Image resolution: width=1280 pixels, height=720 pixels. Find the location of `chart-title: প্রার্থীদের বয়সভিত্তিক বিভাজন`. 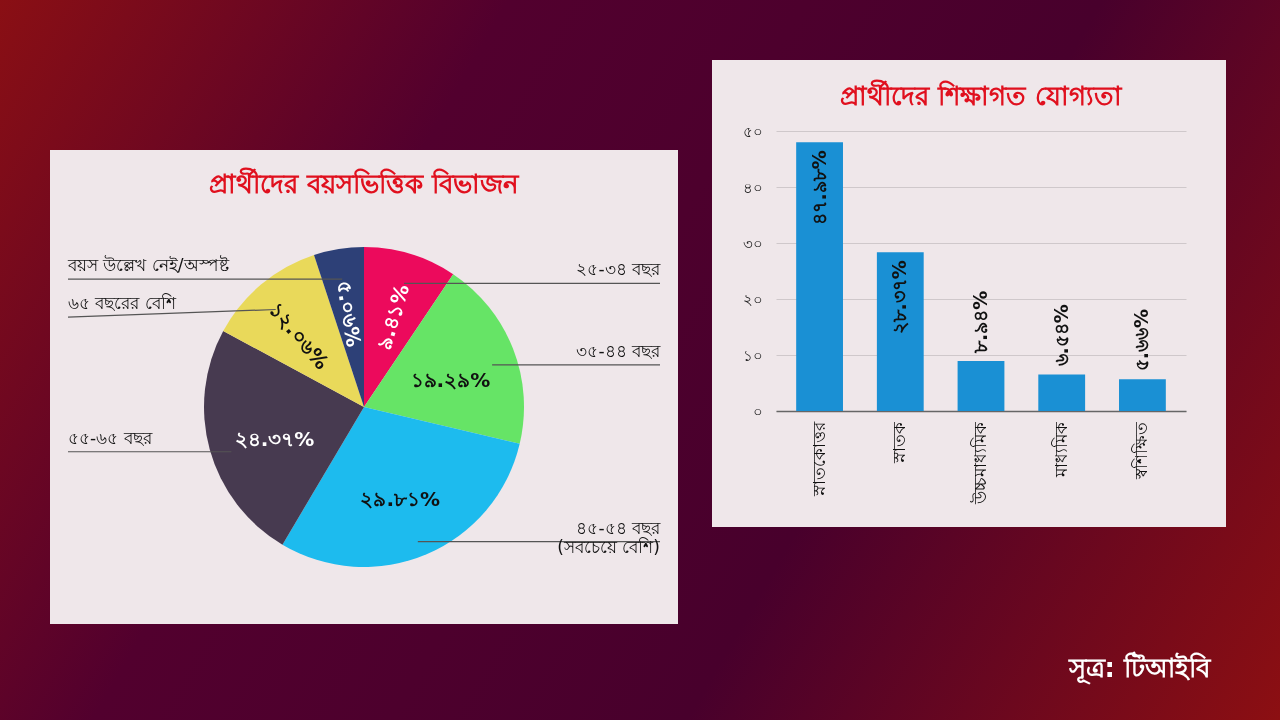

chart-title: প্রার্থীদের বয়সভিত্তিক বিভাজন is located at coordinates (364, 183).